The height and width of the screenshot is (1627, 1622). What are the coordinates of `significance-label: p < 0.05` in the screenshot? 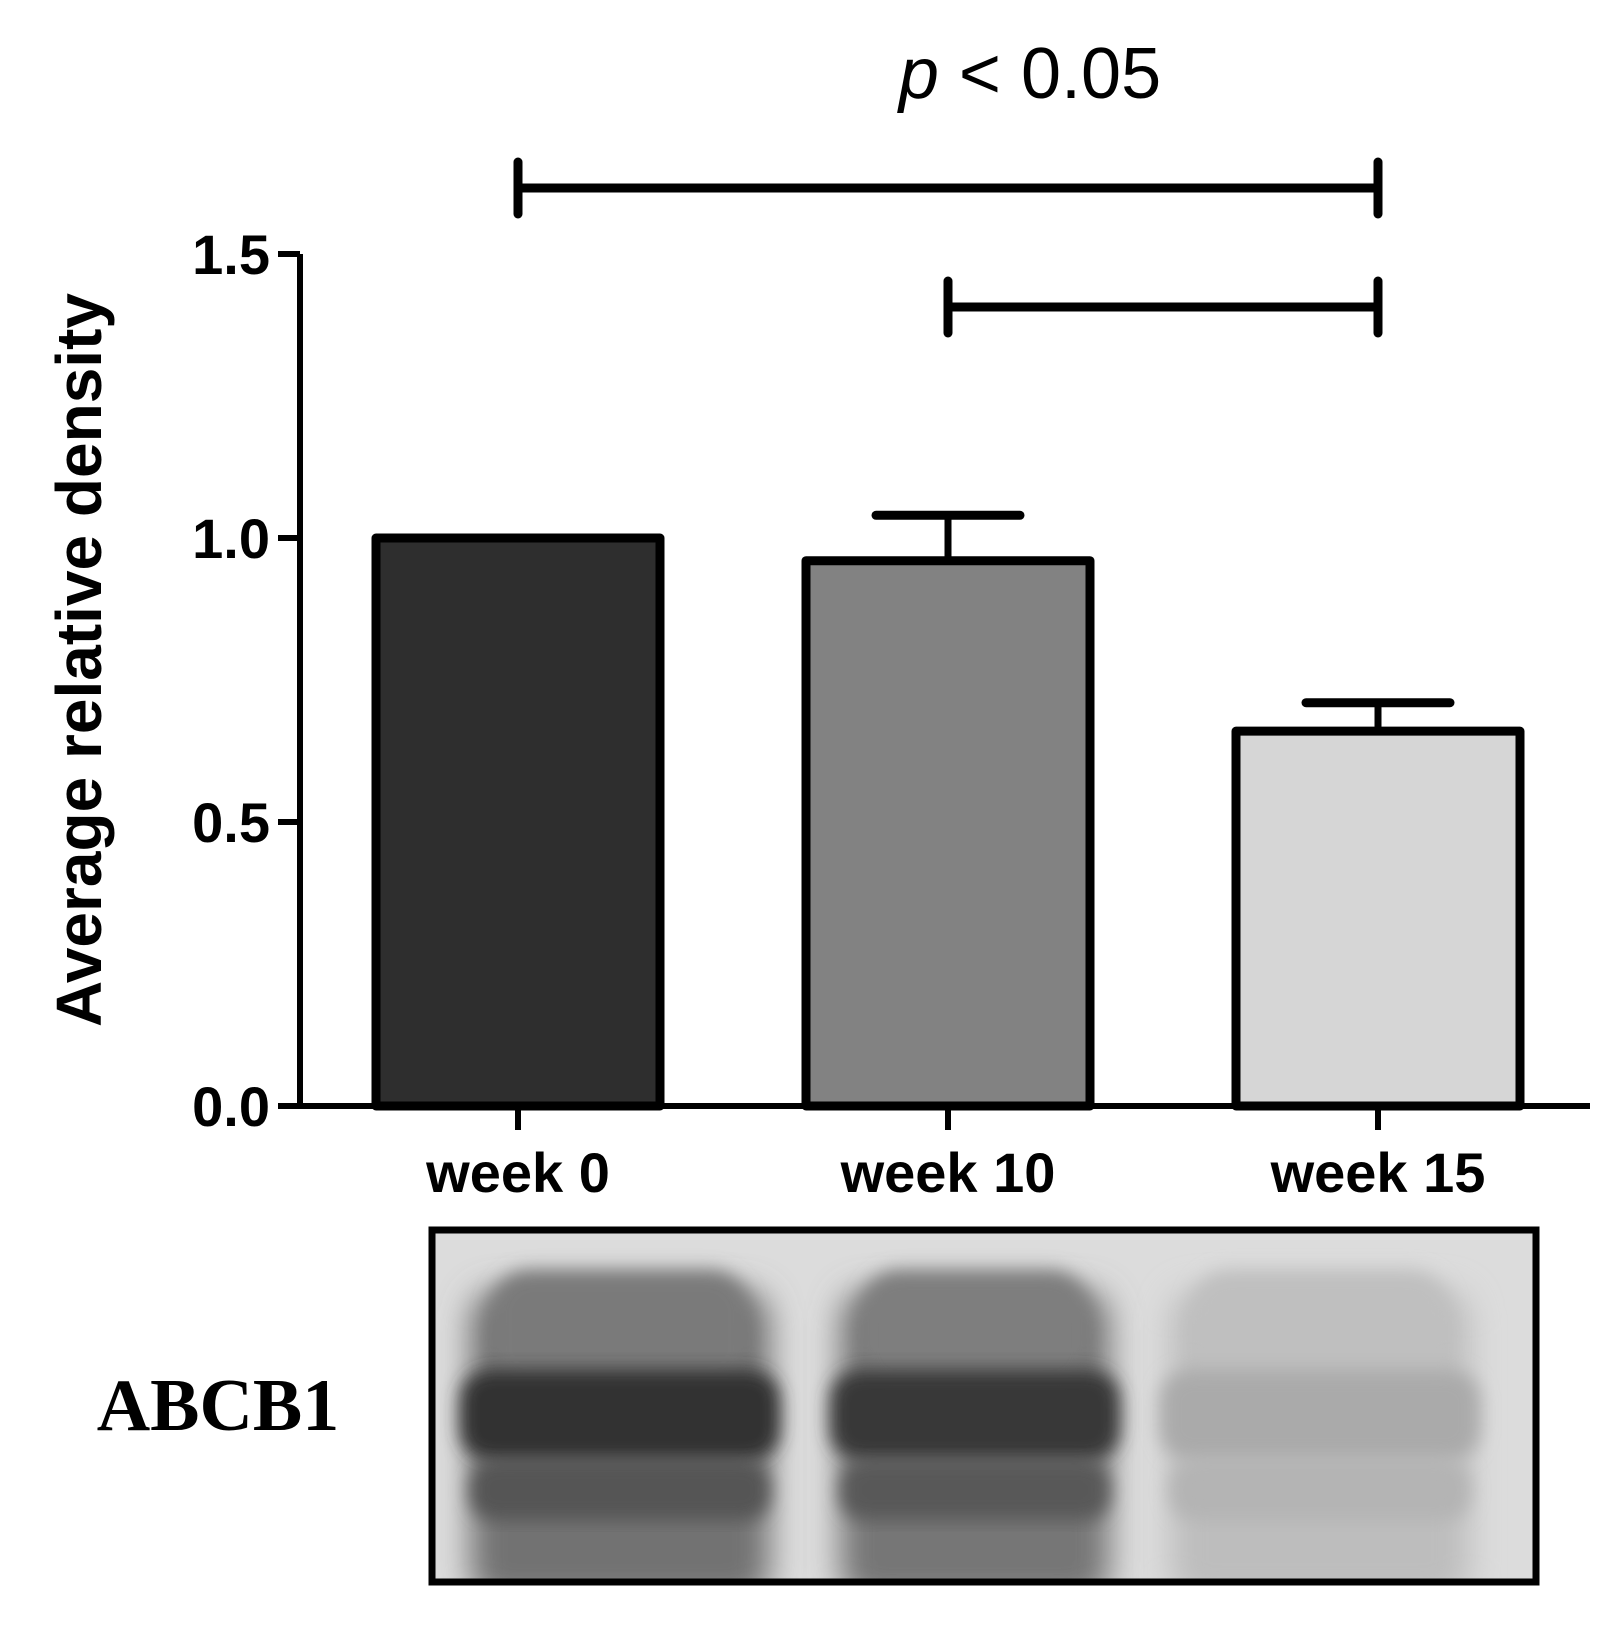 It's located at (1029, 74).